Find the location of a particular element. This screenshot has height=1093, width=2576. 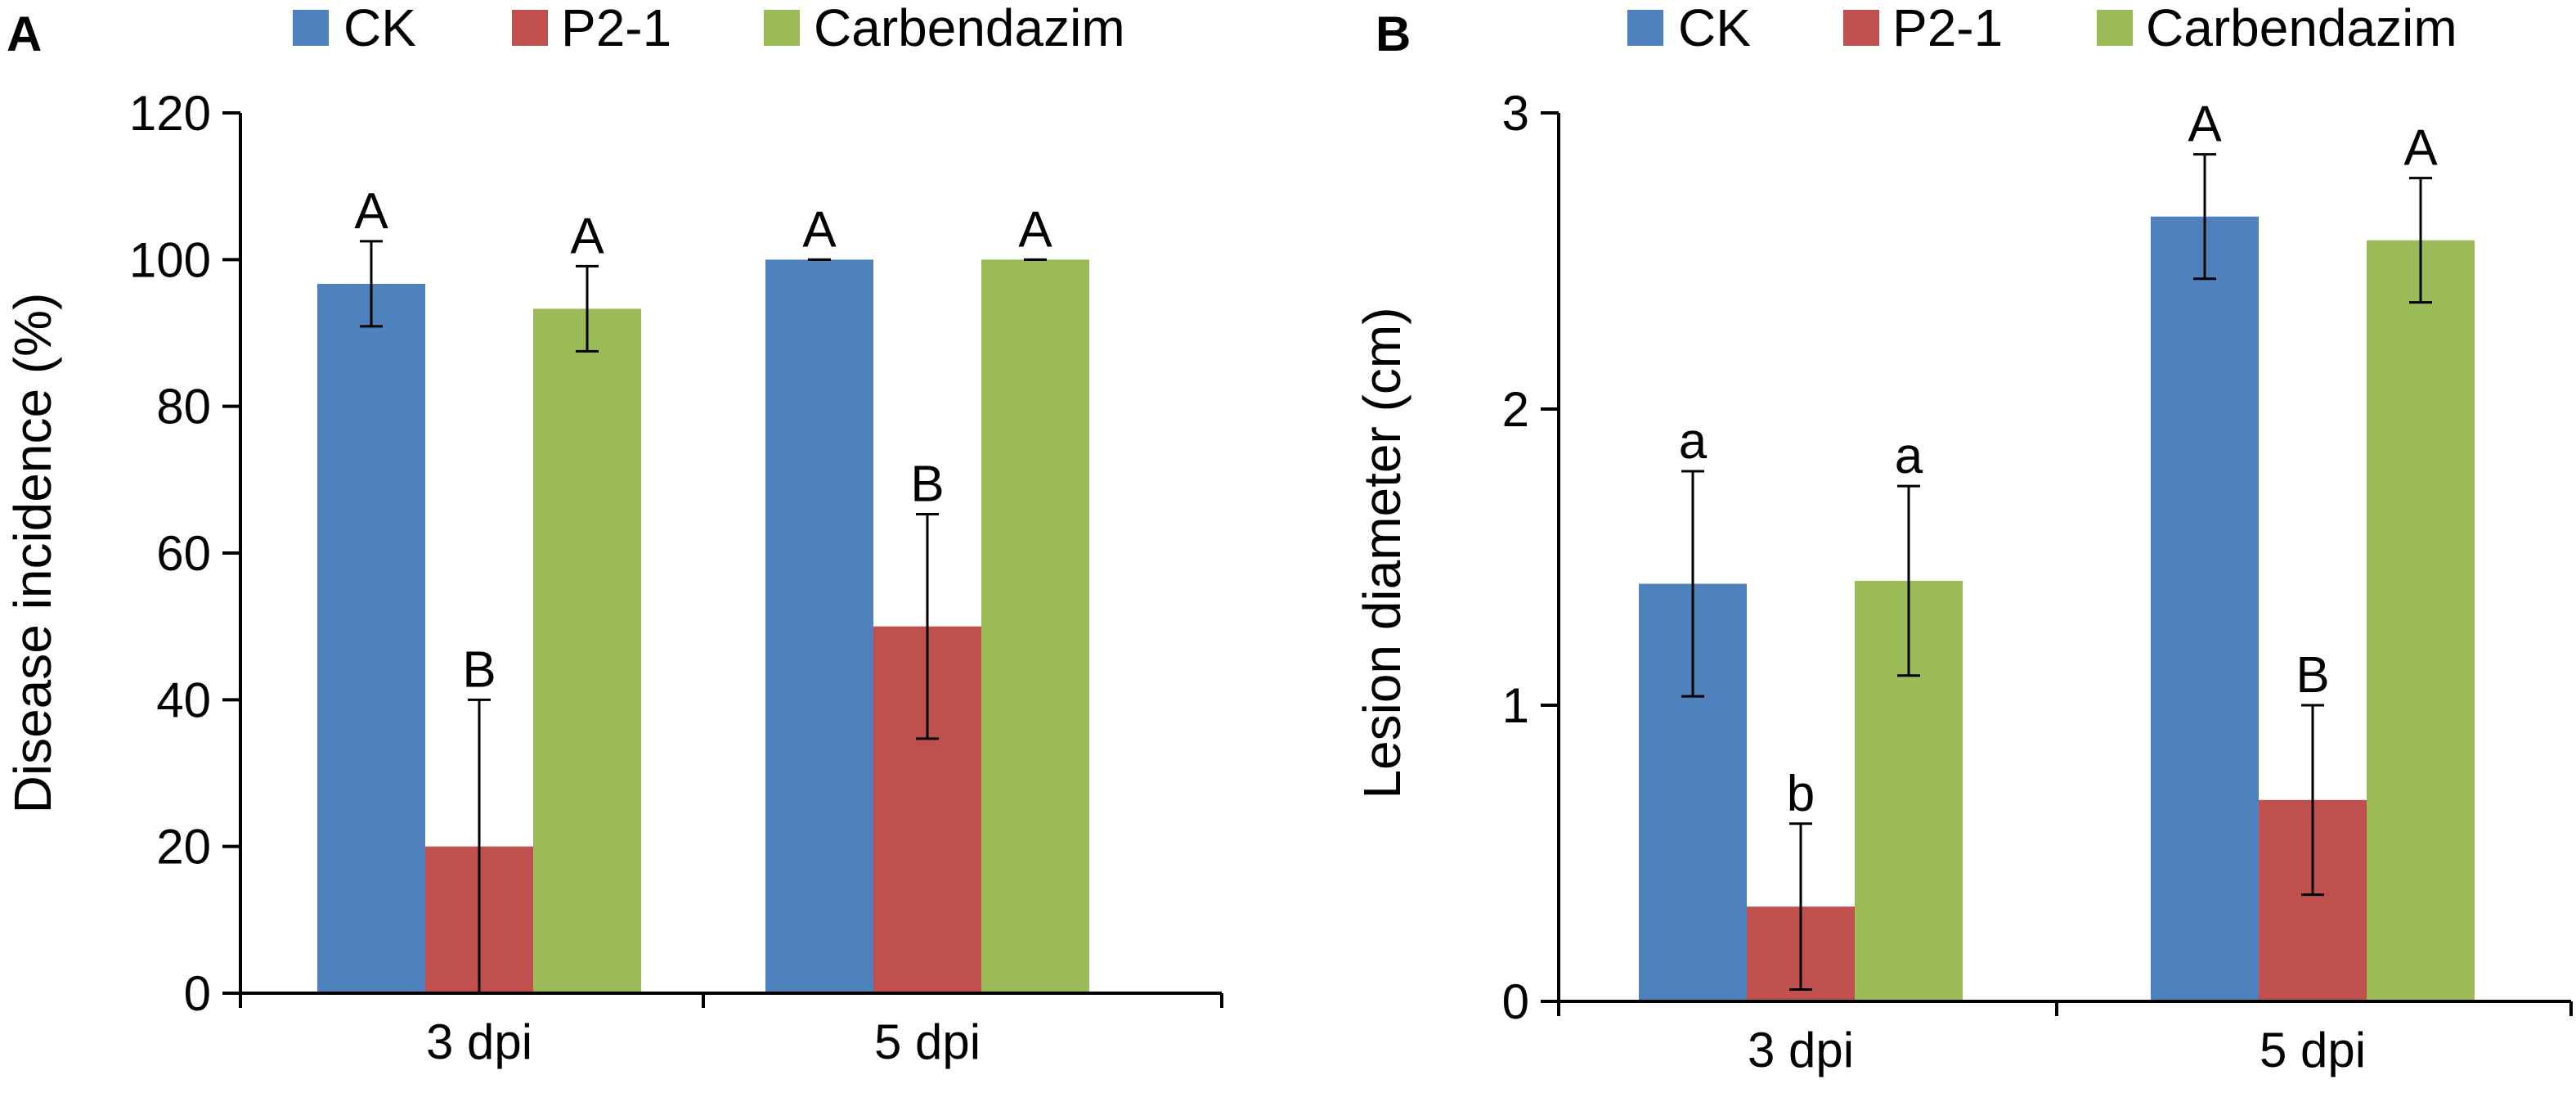

y-tick-label: 40 is located at coordinates (184, 700).